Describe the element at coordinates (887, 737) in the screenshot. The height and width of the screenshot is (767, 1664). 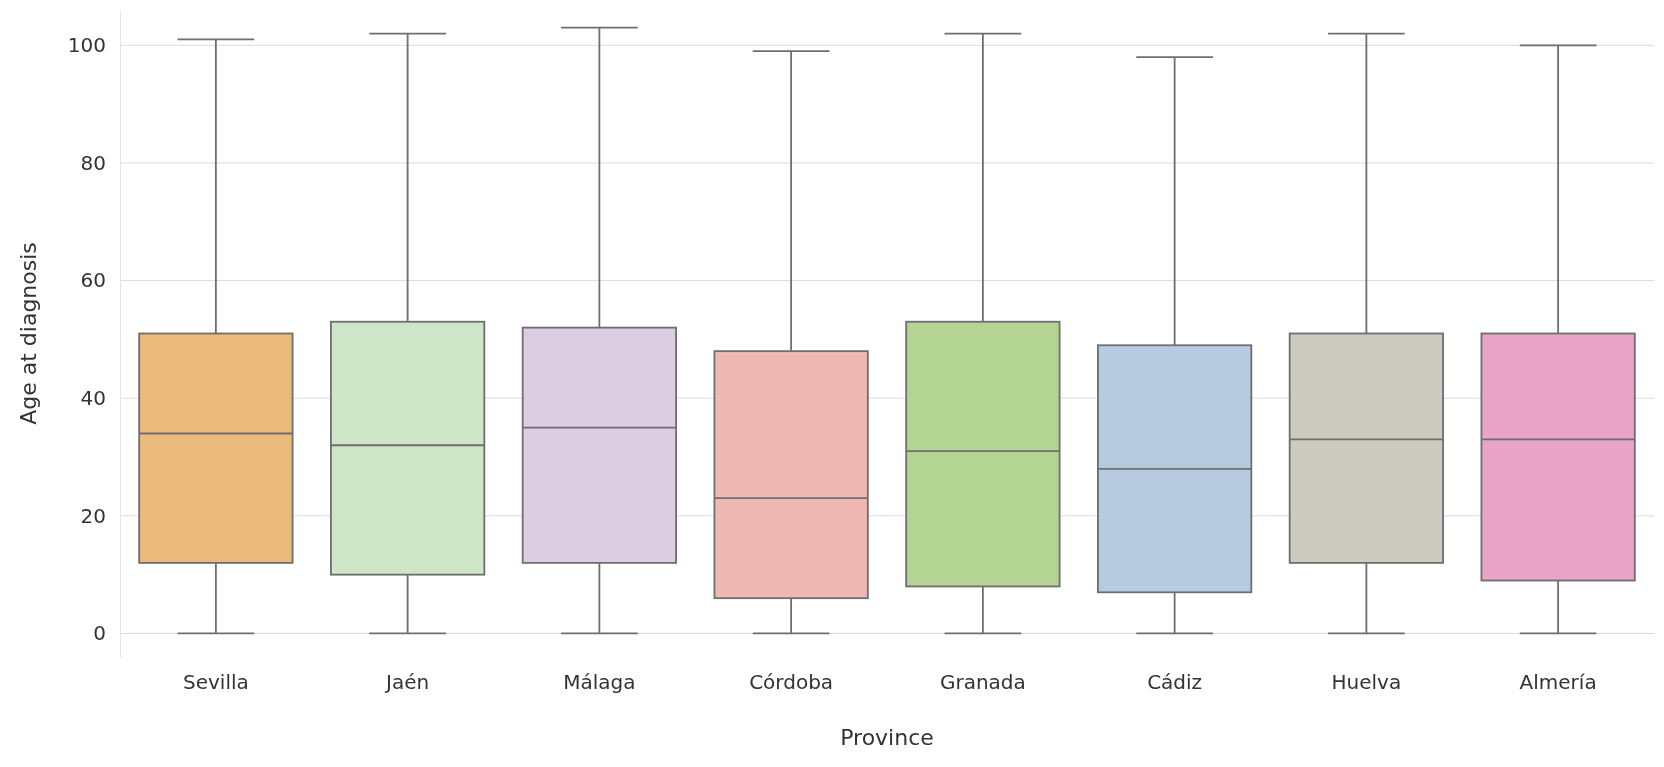
I see `x-axis-title: Province` at that location.